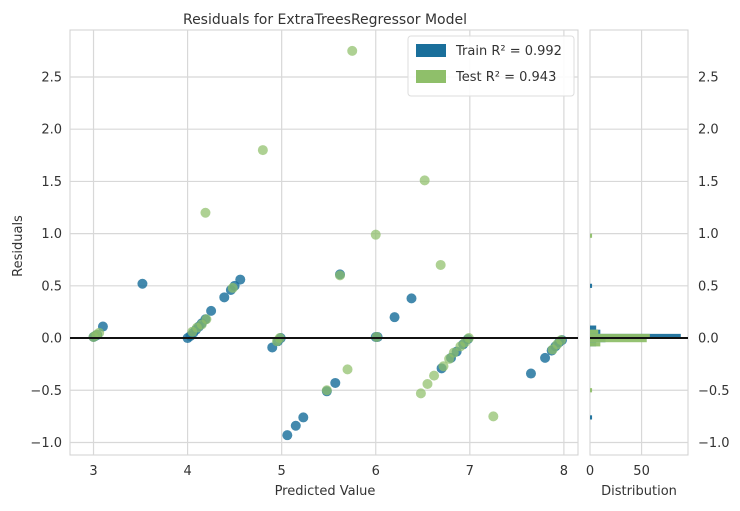  What do you see at coordinates (639, 242) in the screenshot?
I see `hist-frame` at bounding box center [639, 242].